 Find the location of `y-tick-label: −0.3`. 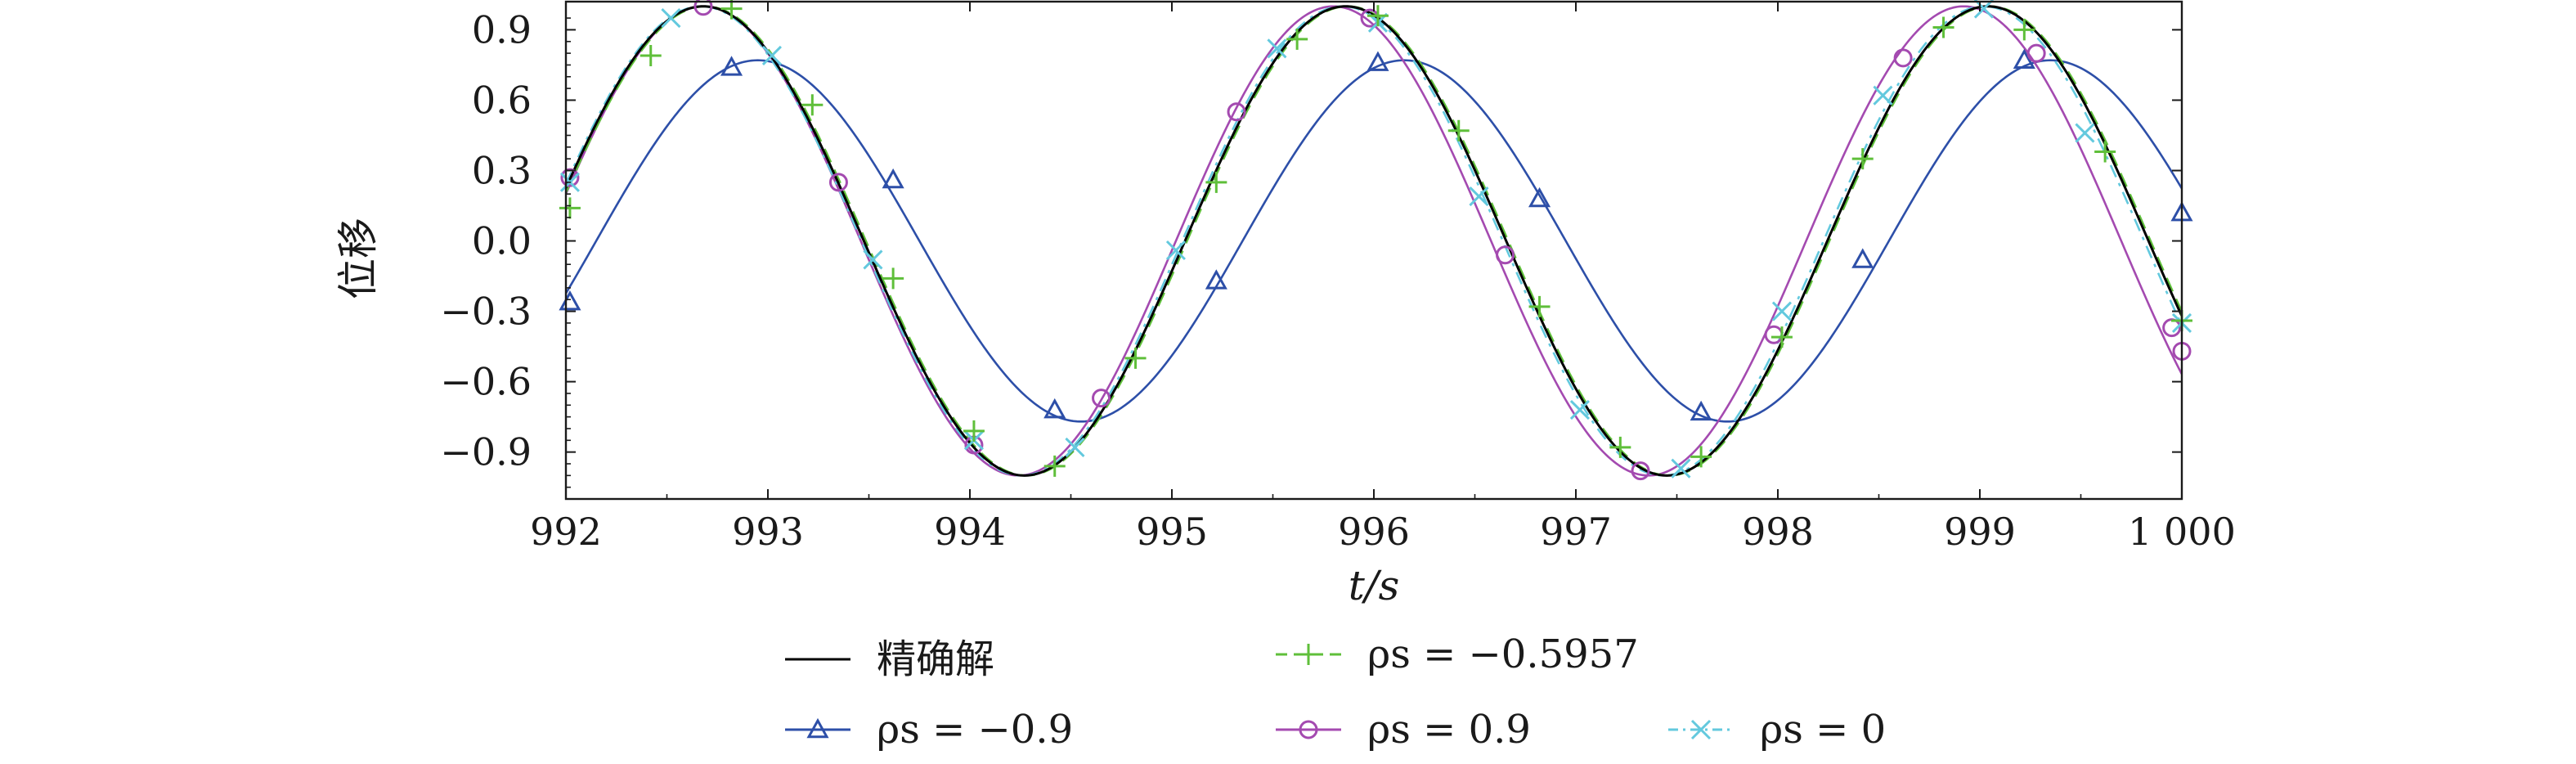

y-tick-label: −0.3 is located at coordinates (486, 312).